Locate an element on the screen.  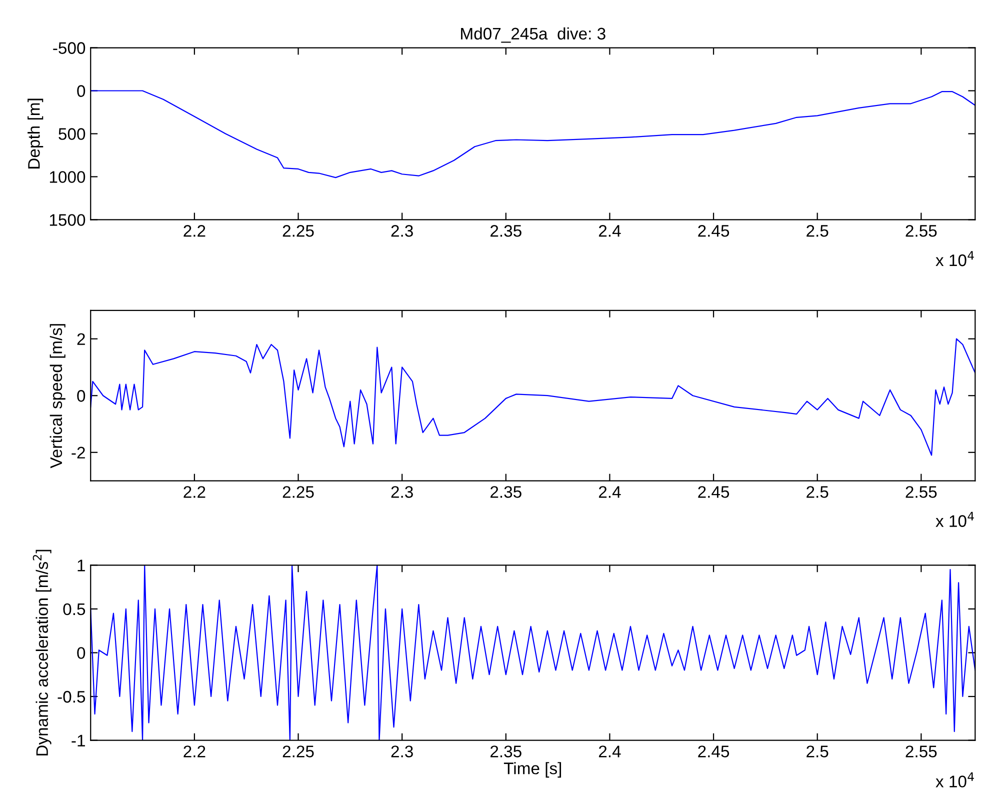
y-axis-title: Vertical speed [m/s] is located at coordinates (58, 396).